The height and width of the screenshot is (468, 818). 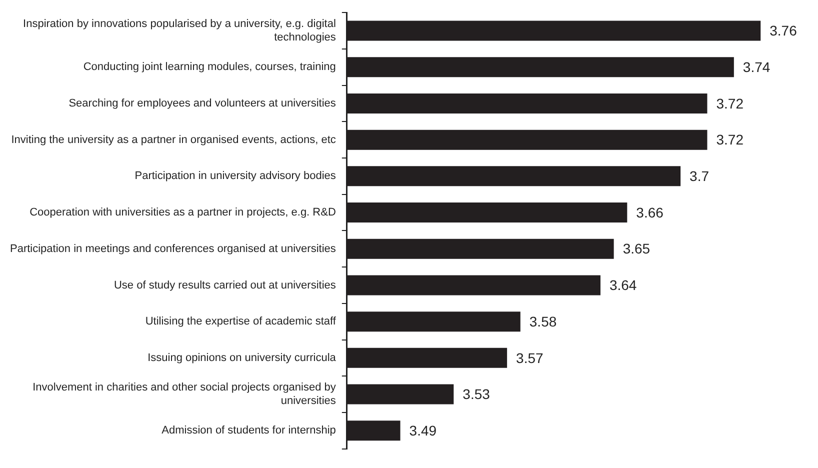 What do you see at coordinates (249, 430) in the screenshot?
I see `y-tick-label: Admission of students for internship` at bounding box center [249, 430].